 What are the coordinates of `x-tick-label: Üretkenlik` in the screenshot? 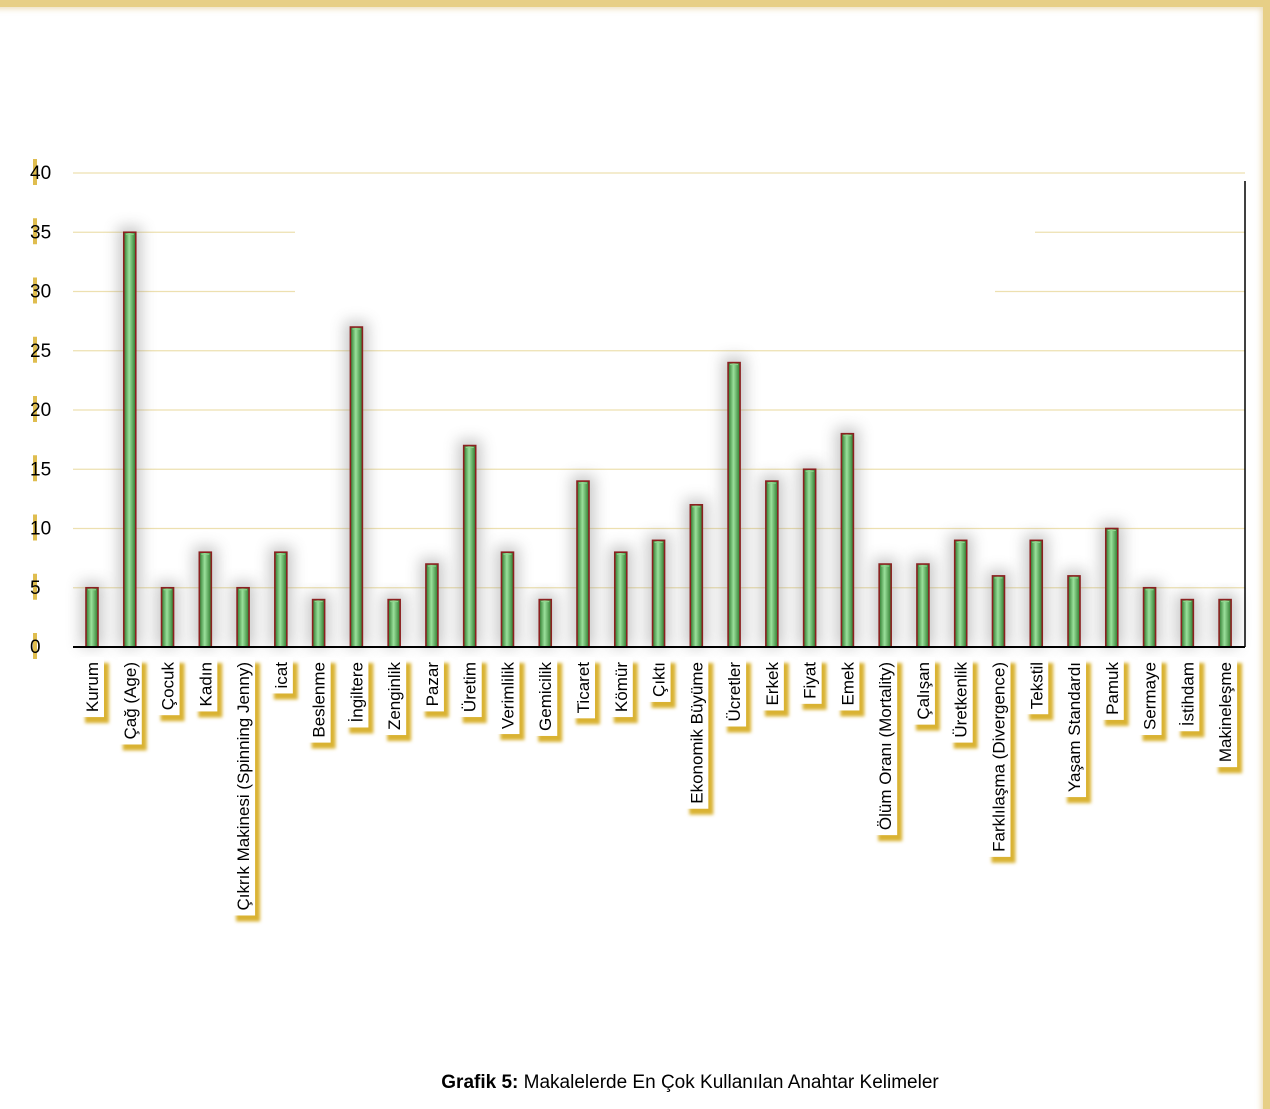 It's located at (961, 700).